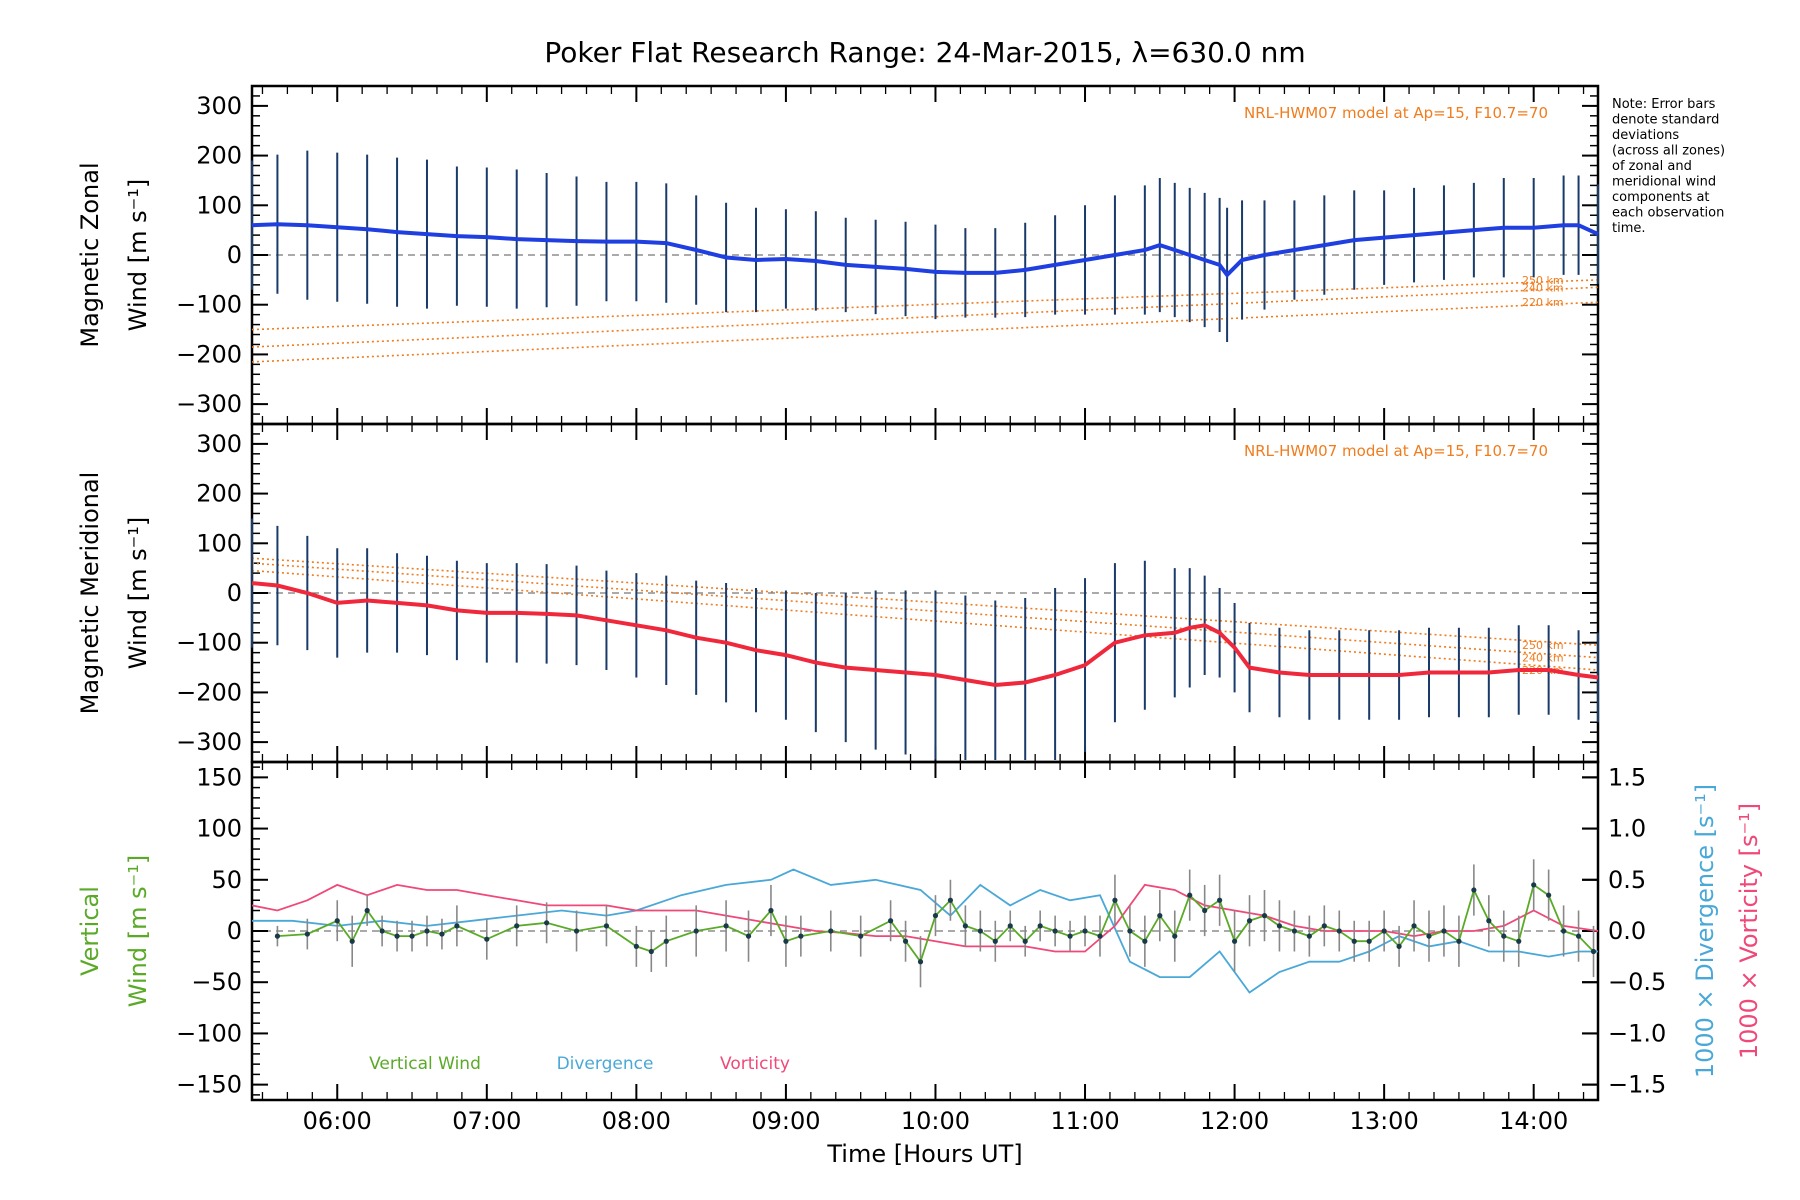 The image size is (1800, 1200). What do you see at coordinates (1629, 228) in the screenshot?
I see `note-line: time.` at bounding box center [1629, 228].